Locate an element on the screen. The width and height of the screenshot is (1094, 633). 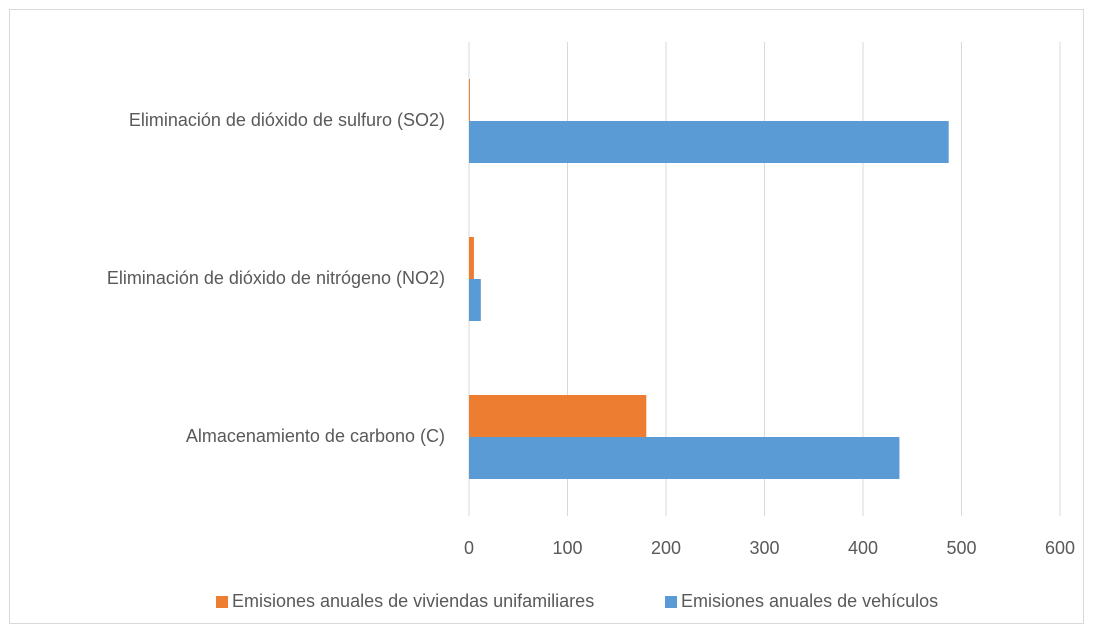
x-tick-label: 500 is located at coordinates (961, 548).